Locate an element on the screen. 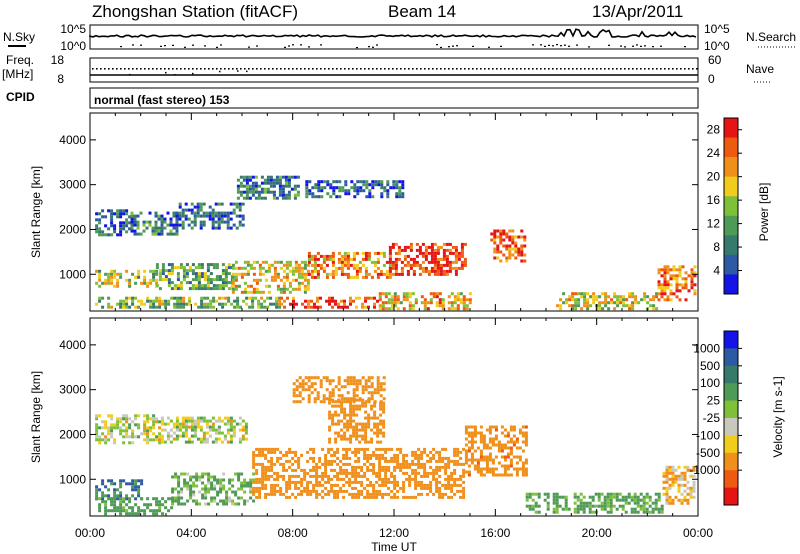  velocity-colorbar: 1000 500 100 25 -25 -100 -500 -1000 is located at coordinates (715, 418).